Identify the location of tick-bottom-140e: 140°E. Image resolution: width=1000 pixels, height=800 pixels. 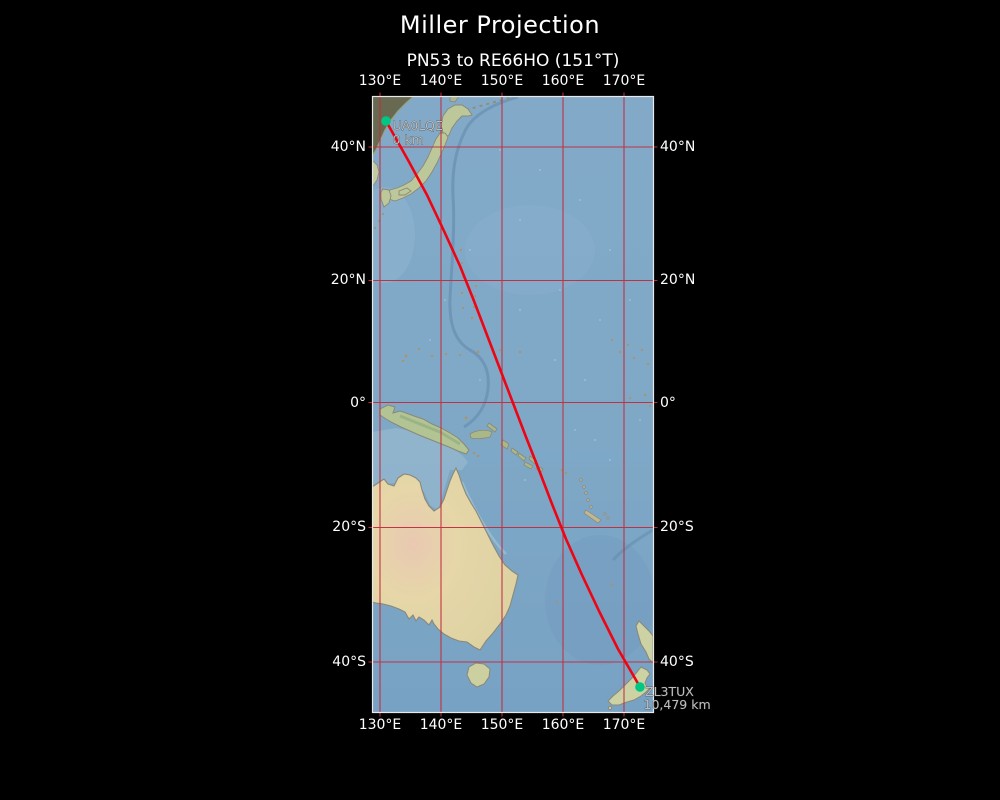
(441, 725).